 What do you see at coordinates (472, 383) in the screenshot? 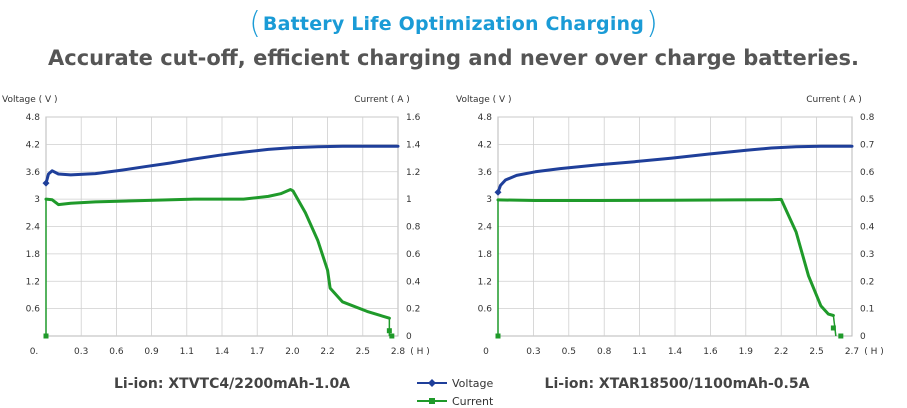
I see `legend-voltage-label: Voltage` at bounding box center [472, 383].